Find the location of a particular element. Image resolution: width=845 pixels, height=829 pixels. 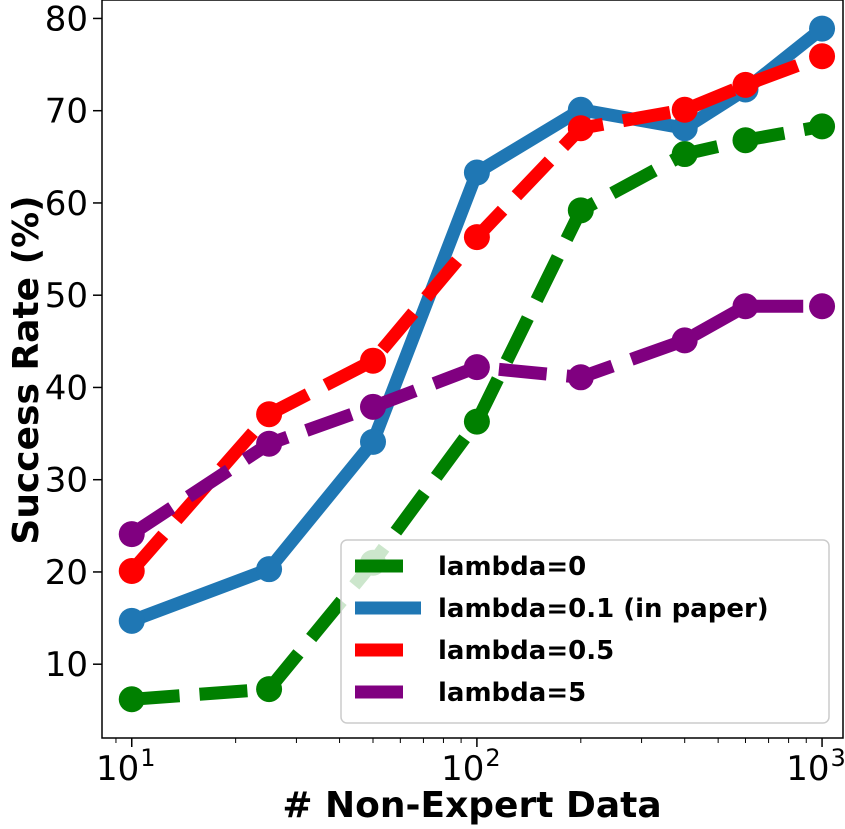

x-tick-label-10: 10¹ is located at coordinates (126, 766).